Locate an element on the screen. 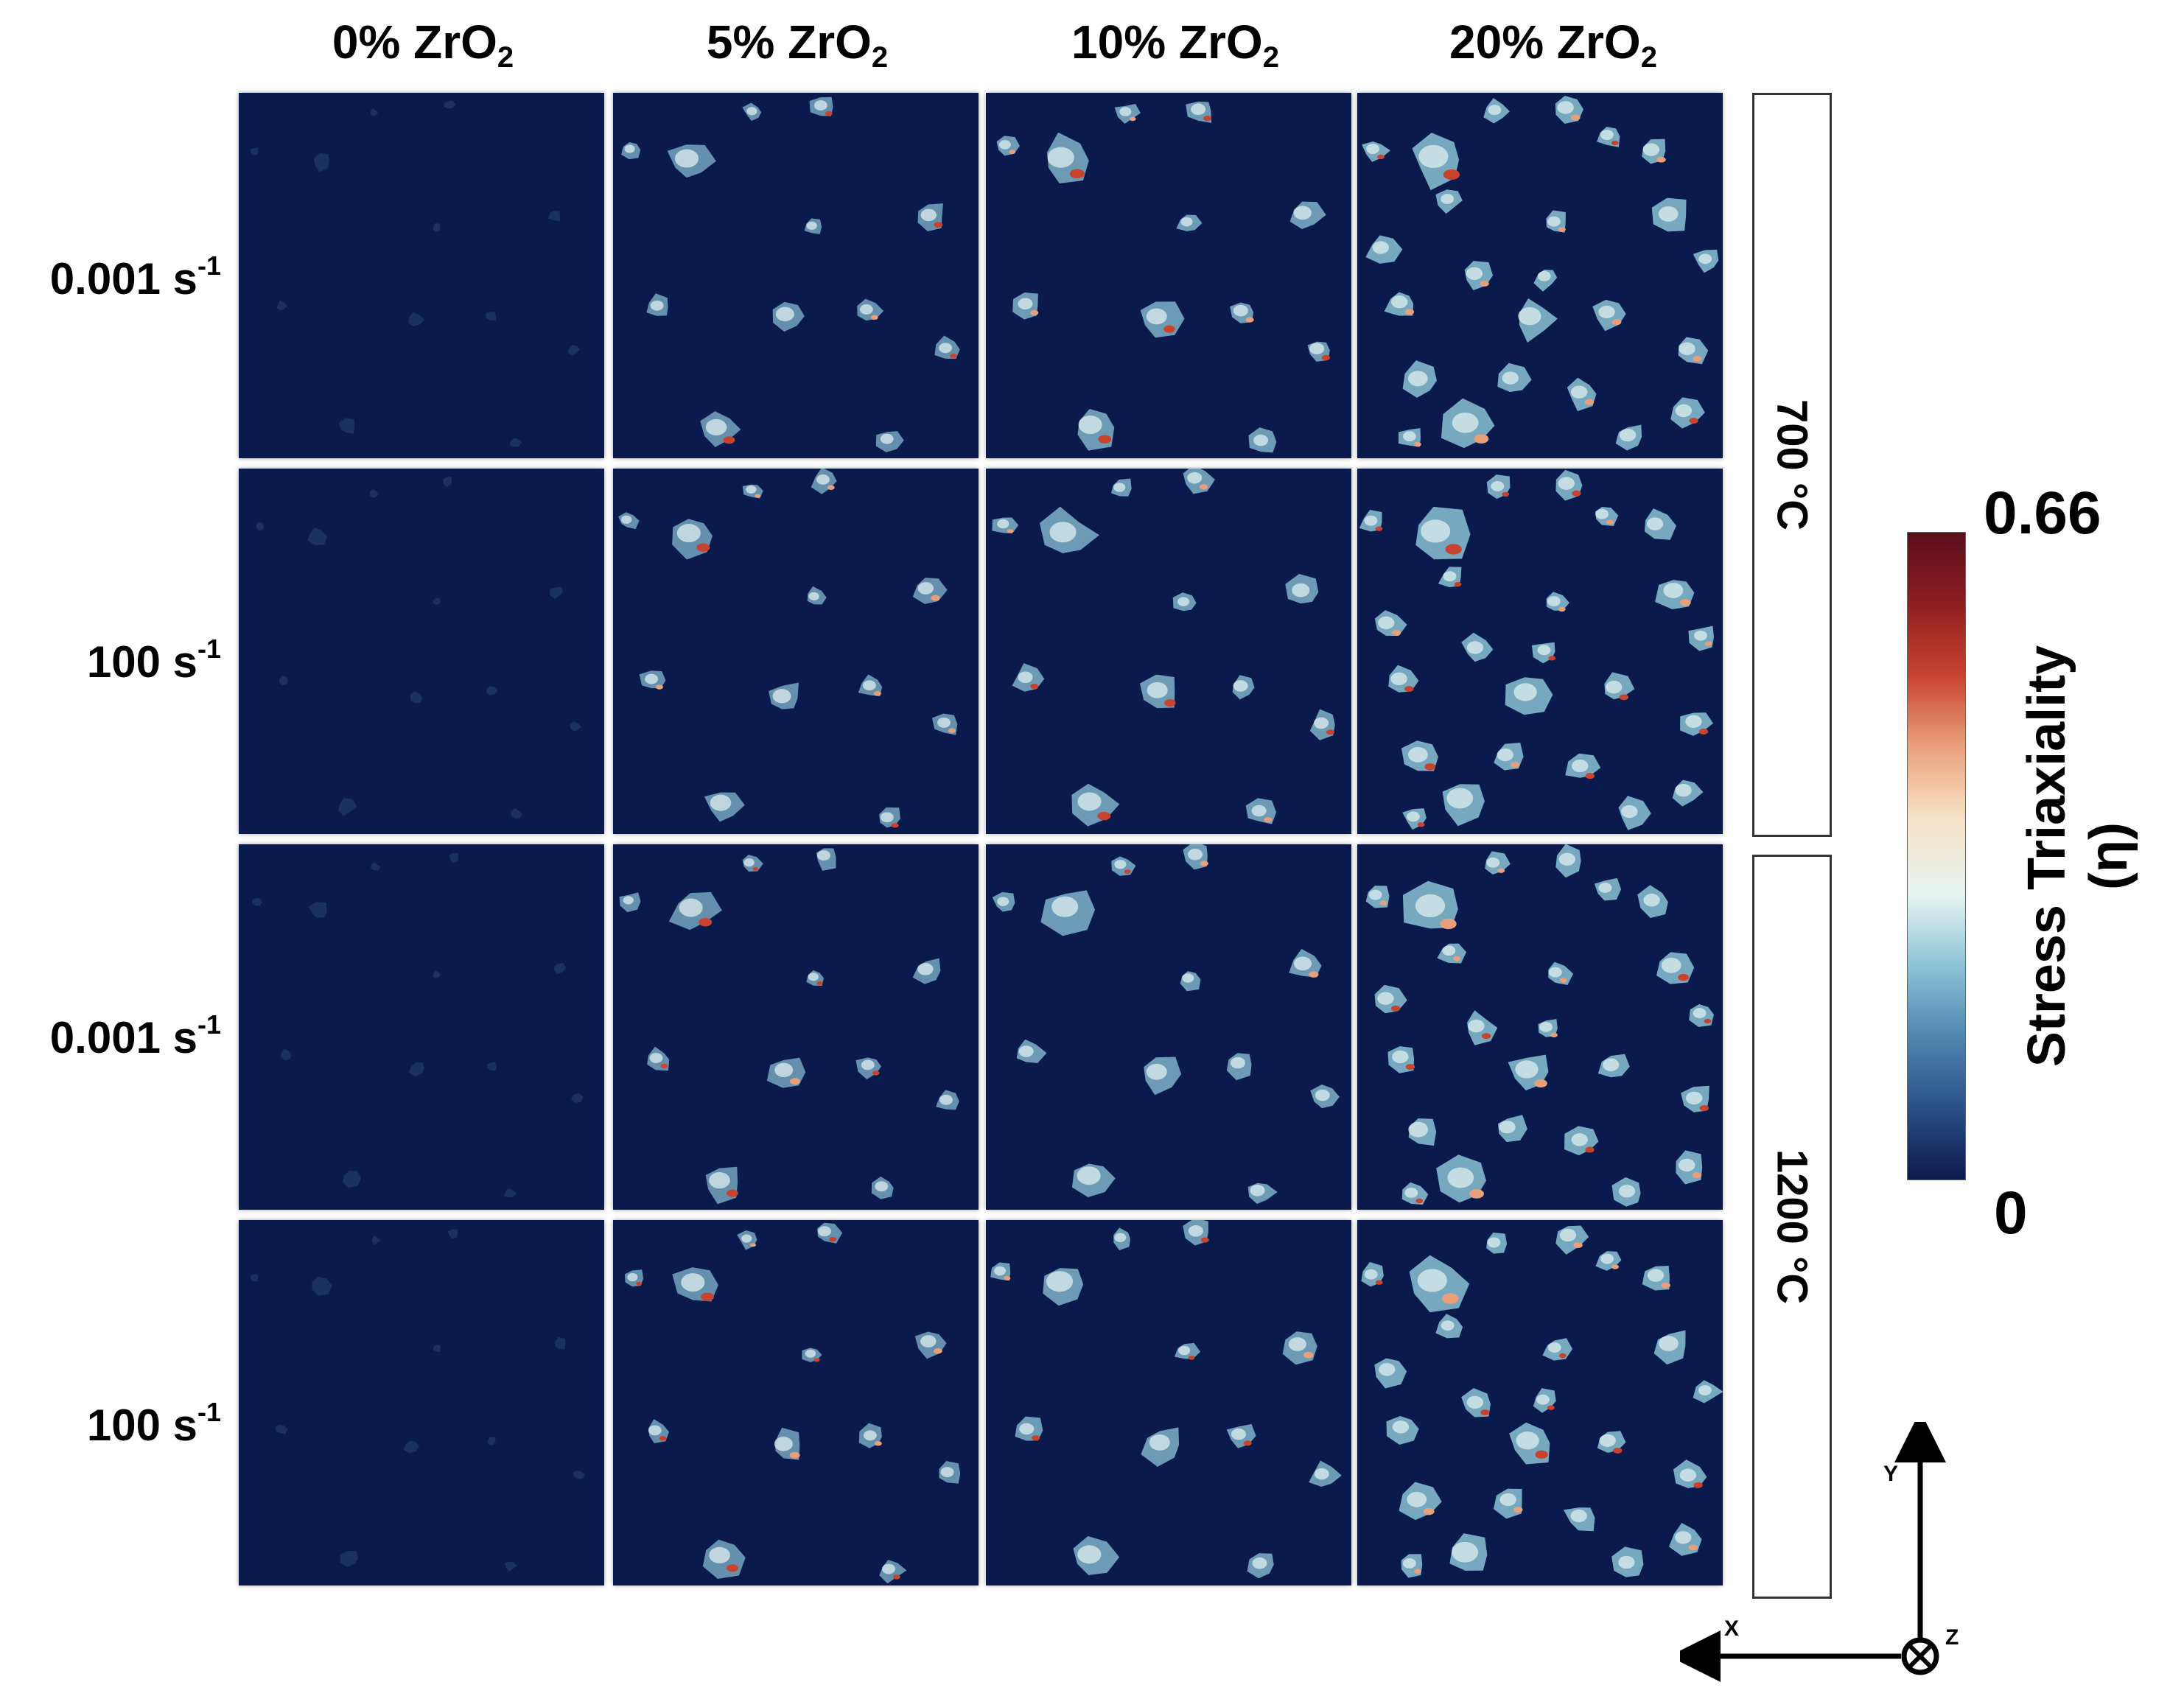  triaxiality-panel-r1-c4 is located at coordinates (1540, 275).